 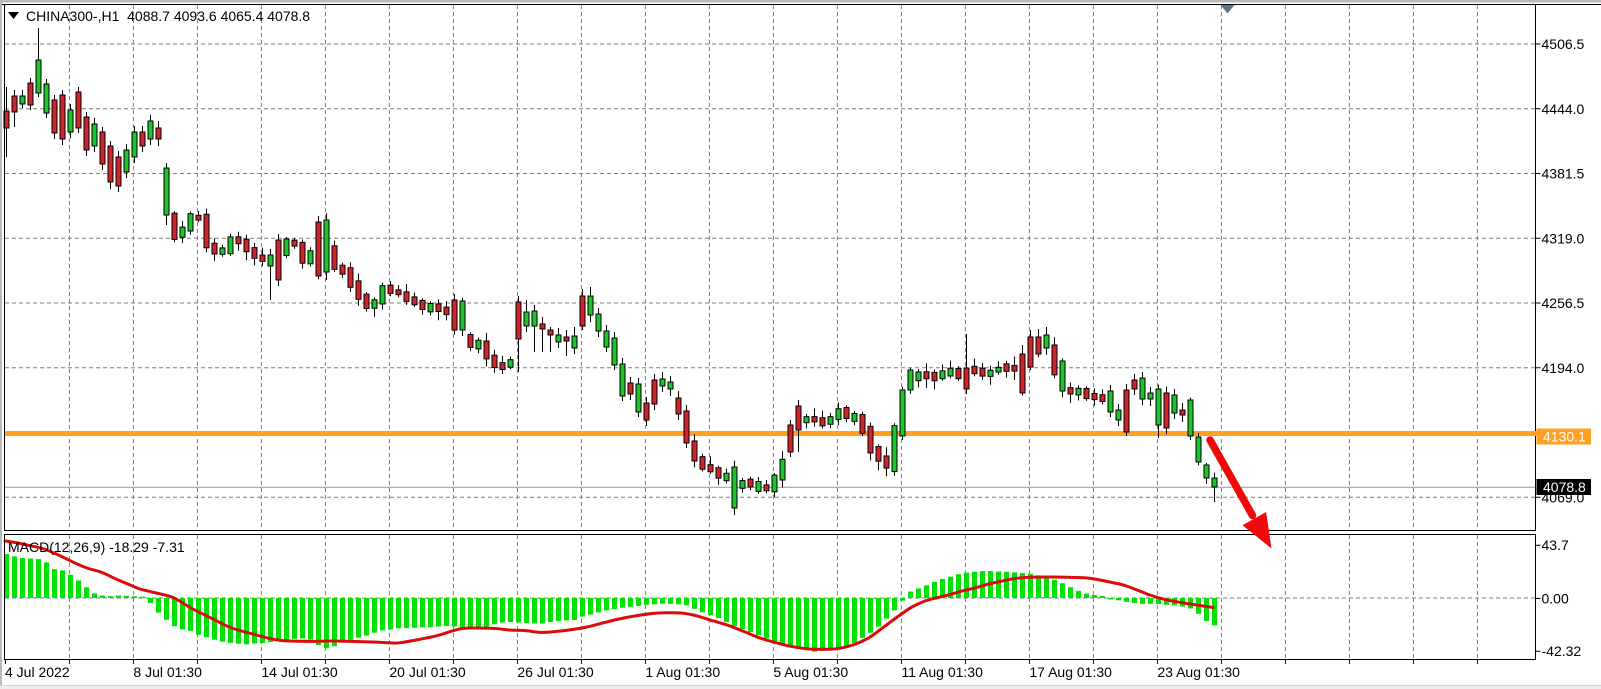 I want to click on svg-text: 1 Aug 01:30, so click(x=682, y=672).